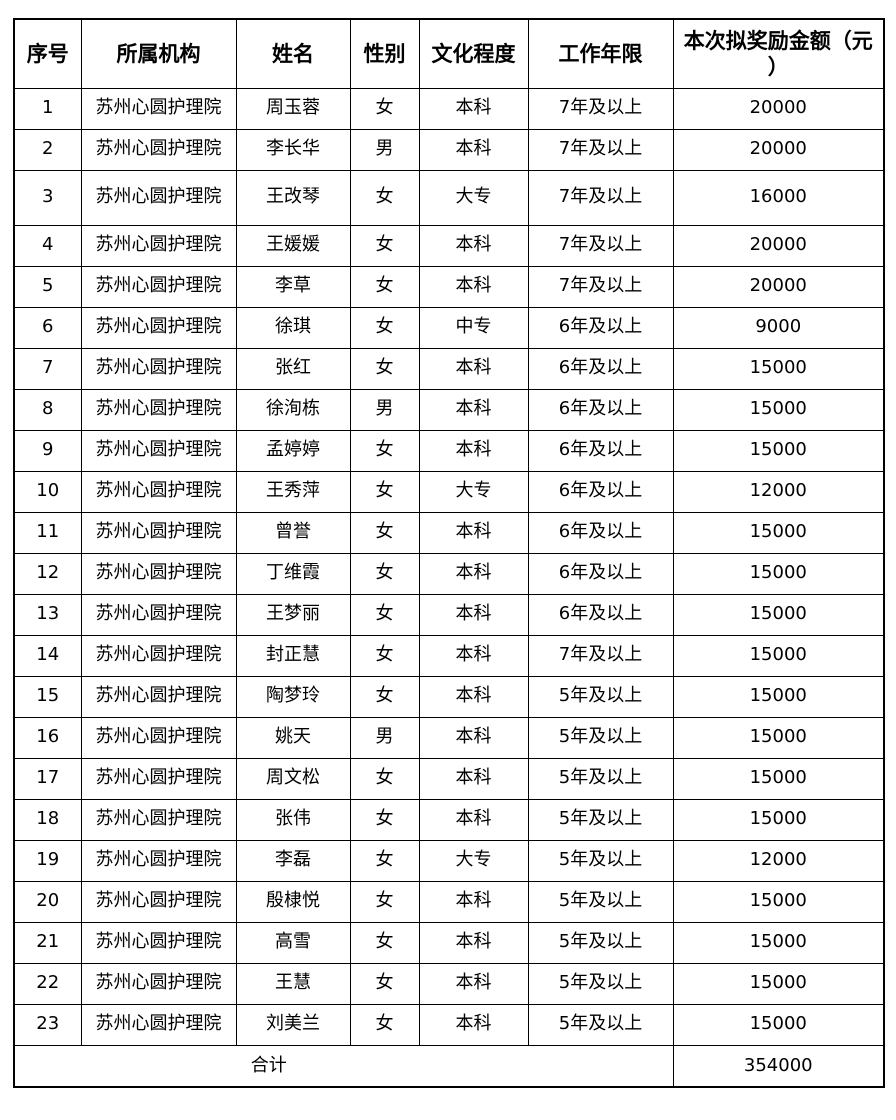 This screenshot has width=896, height=1120. I want to click on cell-amount: 9000, so click(778, 327).